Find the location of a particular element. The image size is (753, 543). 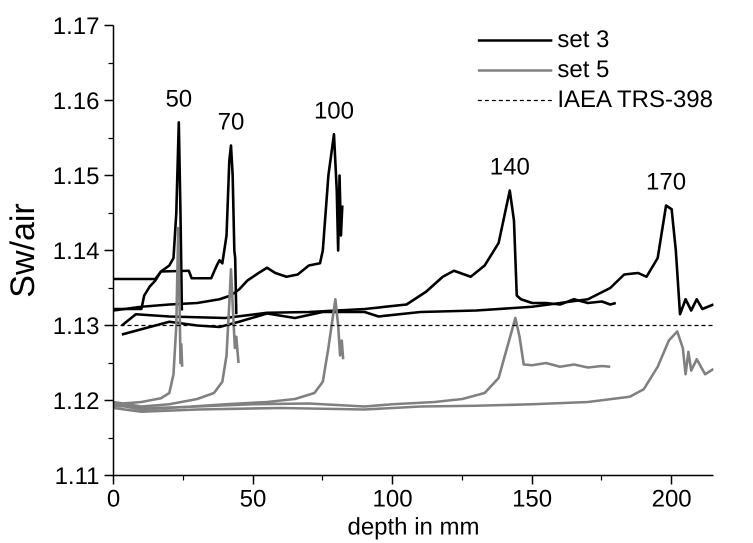

annotation: 170 is located at coordinates (666, 182).